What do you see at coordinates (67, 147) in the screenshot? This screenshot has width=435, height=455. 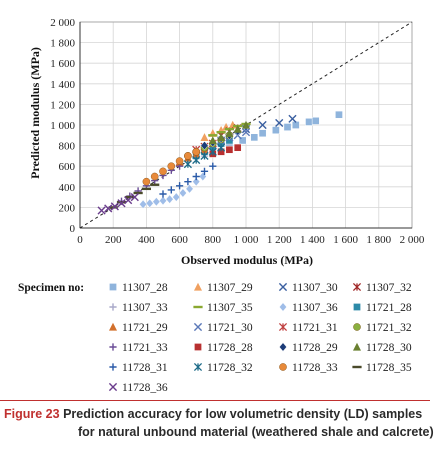 I see `y-tick-label: 800` at bounding box center [67, 147].